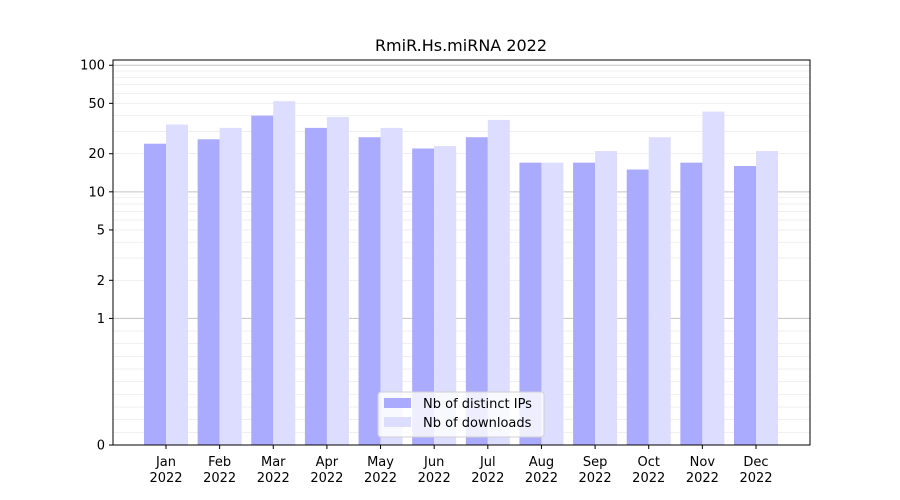  Describe the element at coordinates (219, 470) in the screenshot. I see `x-tick-label: Feb 2022` at that location.